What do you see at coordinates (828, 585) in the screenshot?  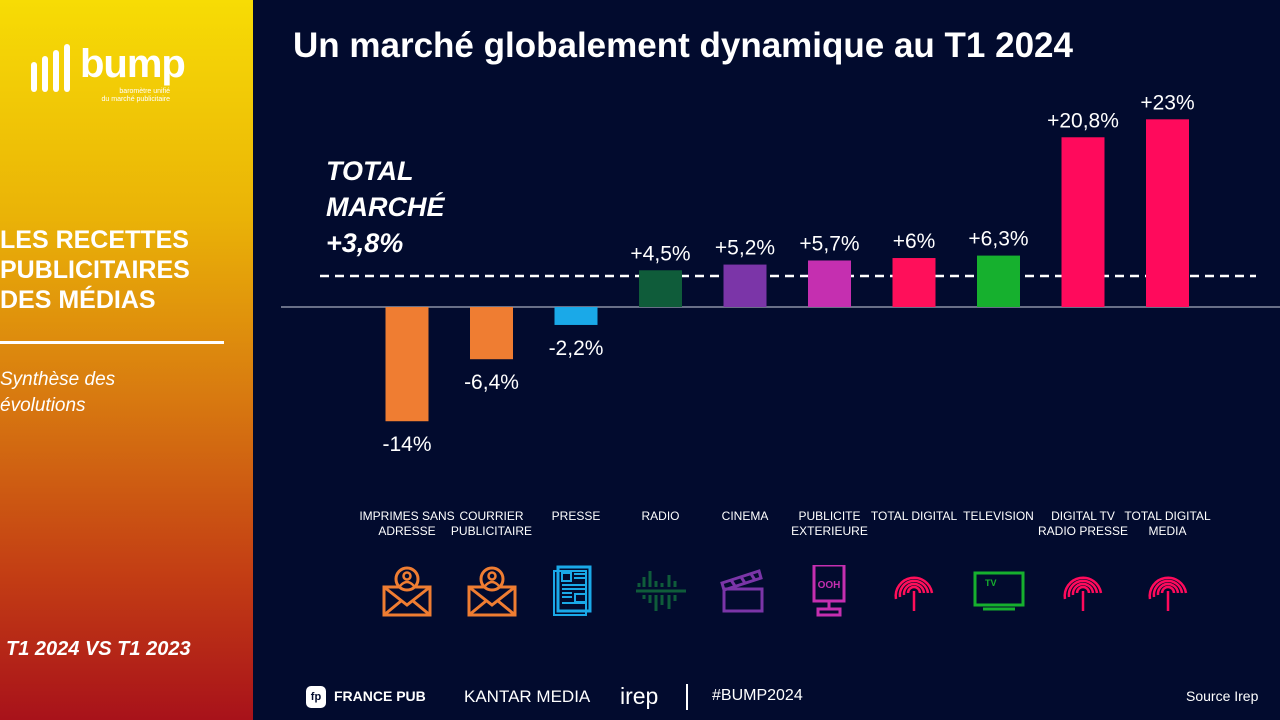 I see `svg-text: OOH` at bounding box center [828, 585].